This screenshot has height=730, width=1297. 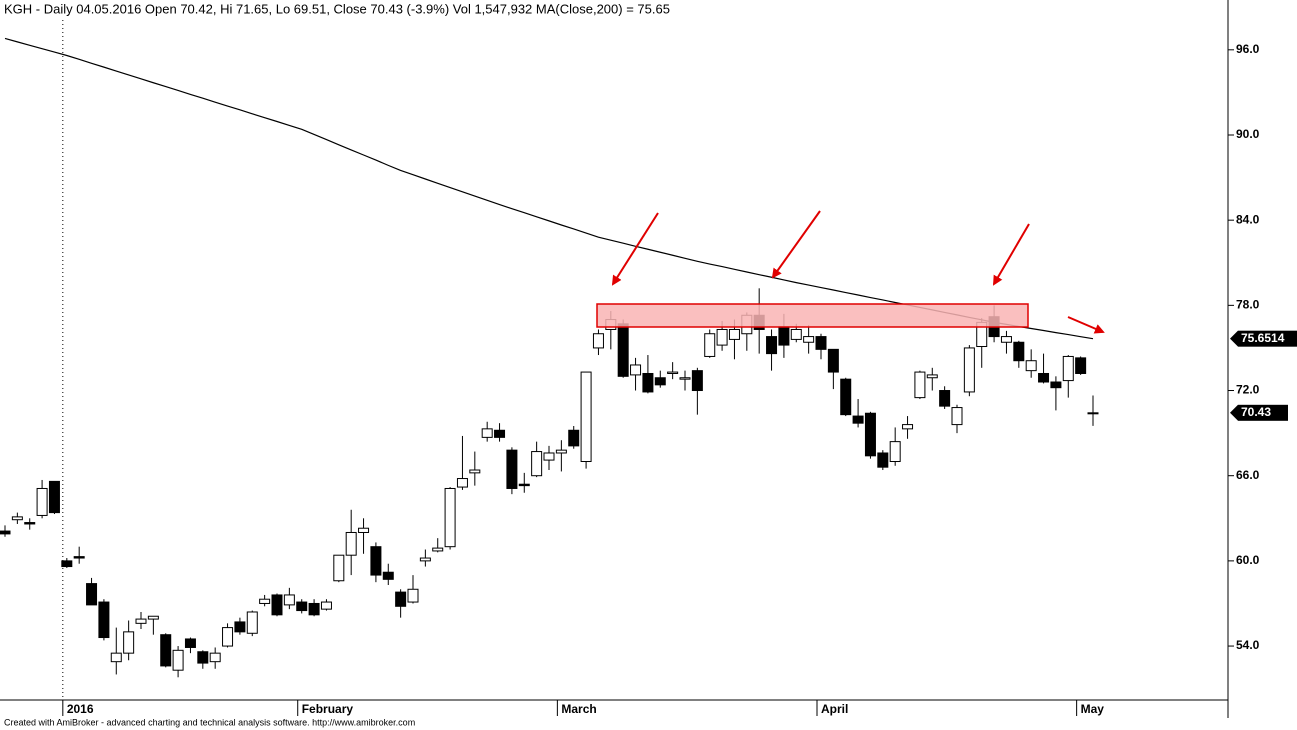 What do you see at coordinates (1248, 134) in the screenshot?
I see `y-tick-label: 90.0` at bounding box center [1248, 134].